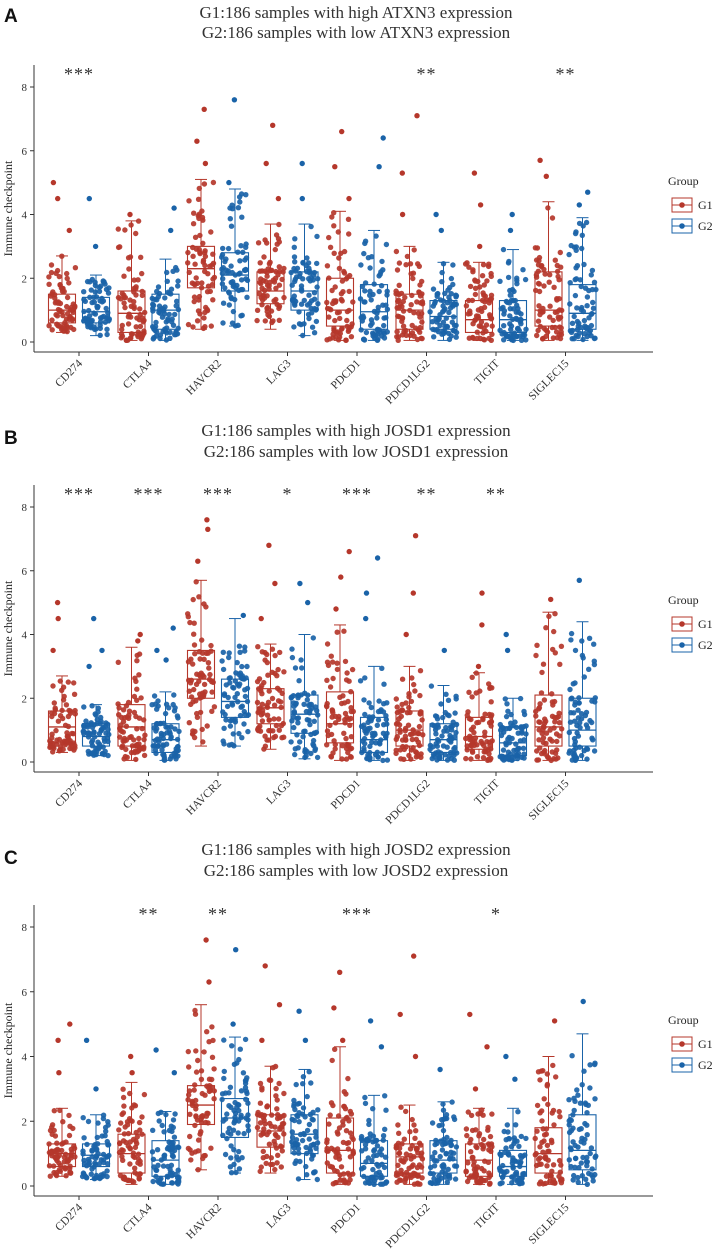 This screenshot has width=720, height=1256. Describe the element at coordinates (25, 152) in the screenshot. I see `y-tick-label: 6` at that location.